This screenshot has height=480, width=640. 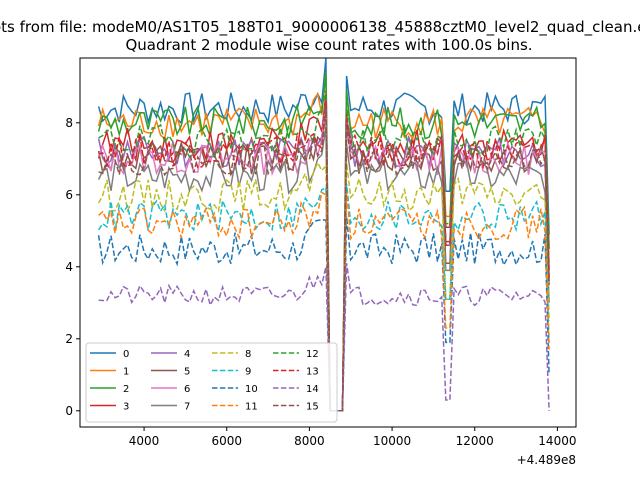 I want to click on x-tick-label: 4000, so click(x=144, y=441).